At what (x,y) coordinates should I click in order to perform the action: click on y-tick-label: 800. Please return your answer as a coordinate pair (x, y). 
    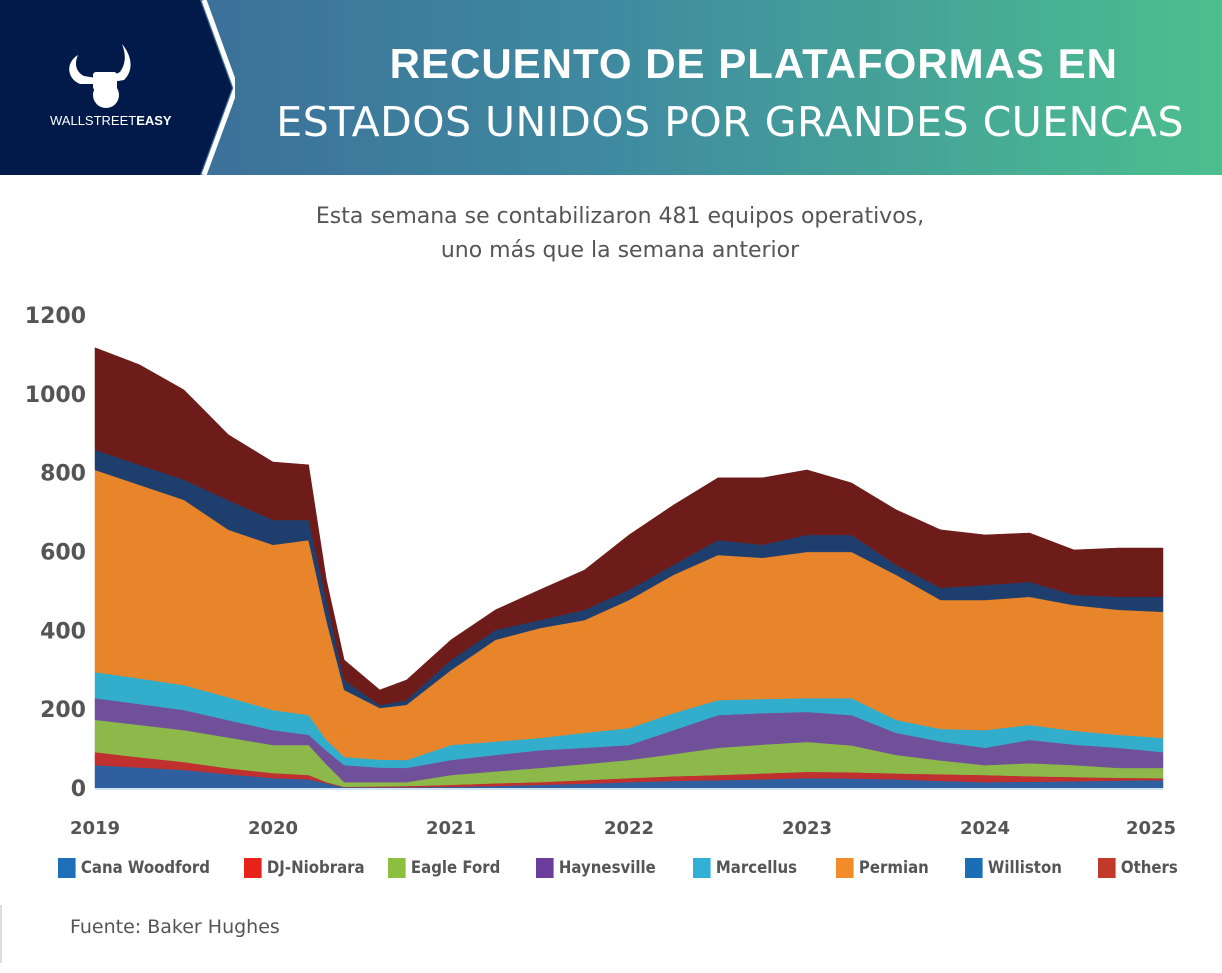
    Looking at the image, I should click on (63, 474).